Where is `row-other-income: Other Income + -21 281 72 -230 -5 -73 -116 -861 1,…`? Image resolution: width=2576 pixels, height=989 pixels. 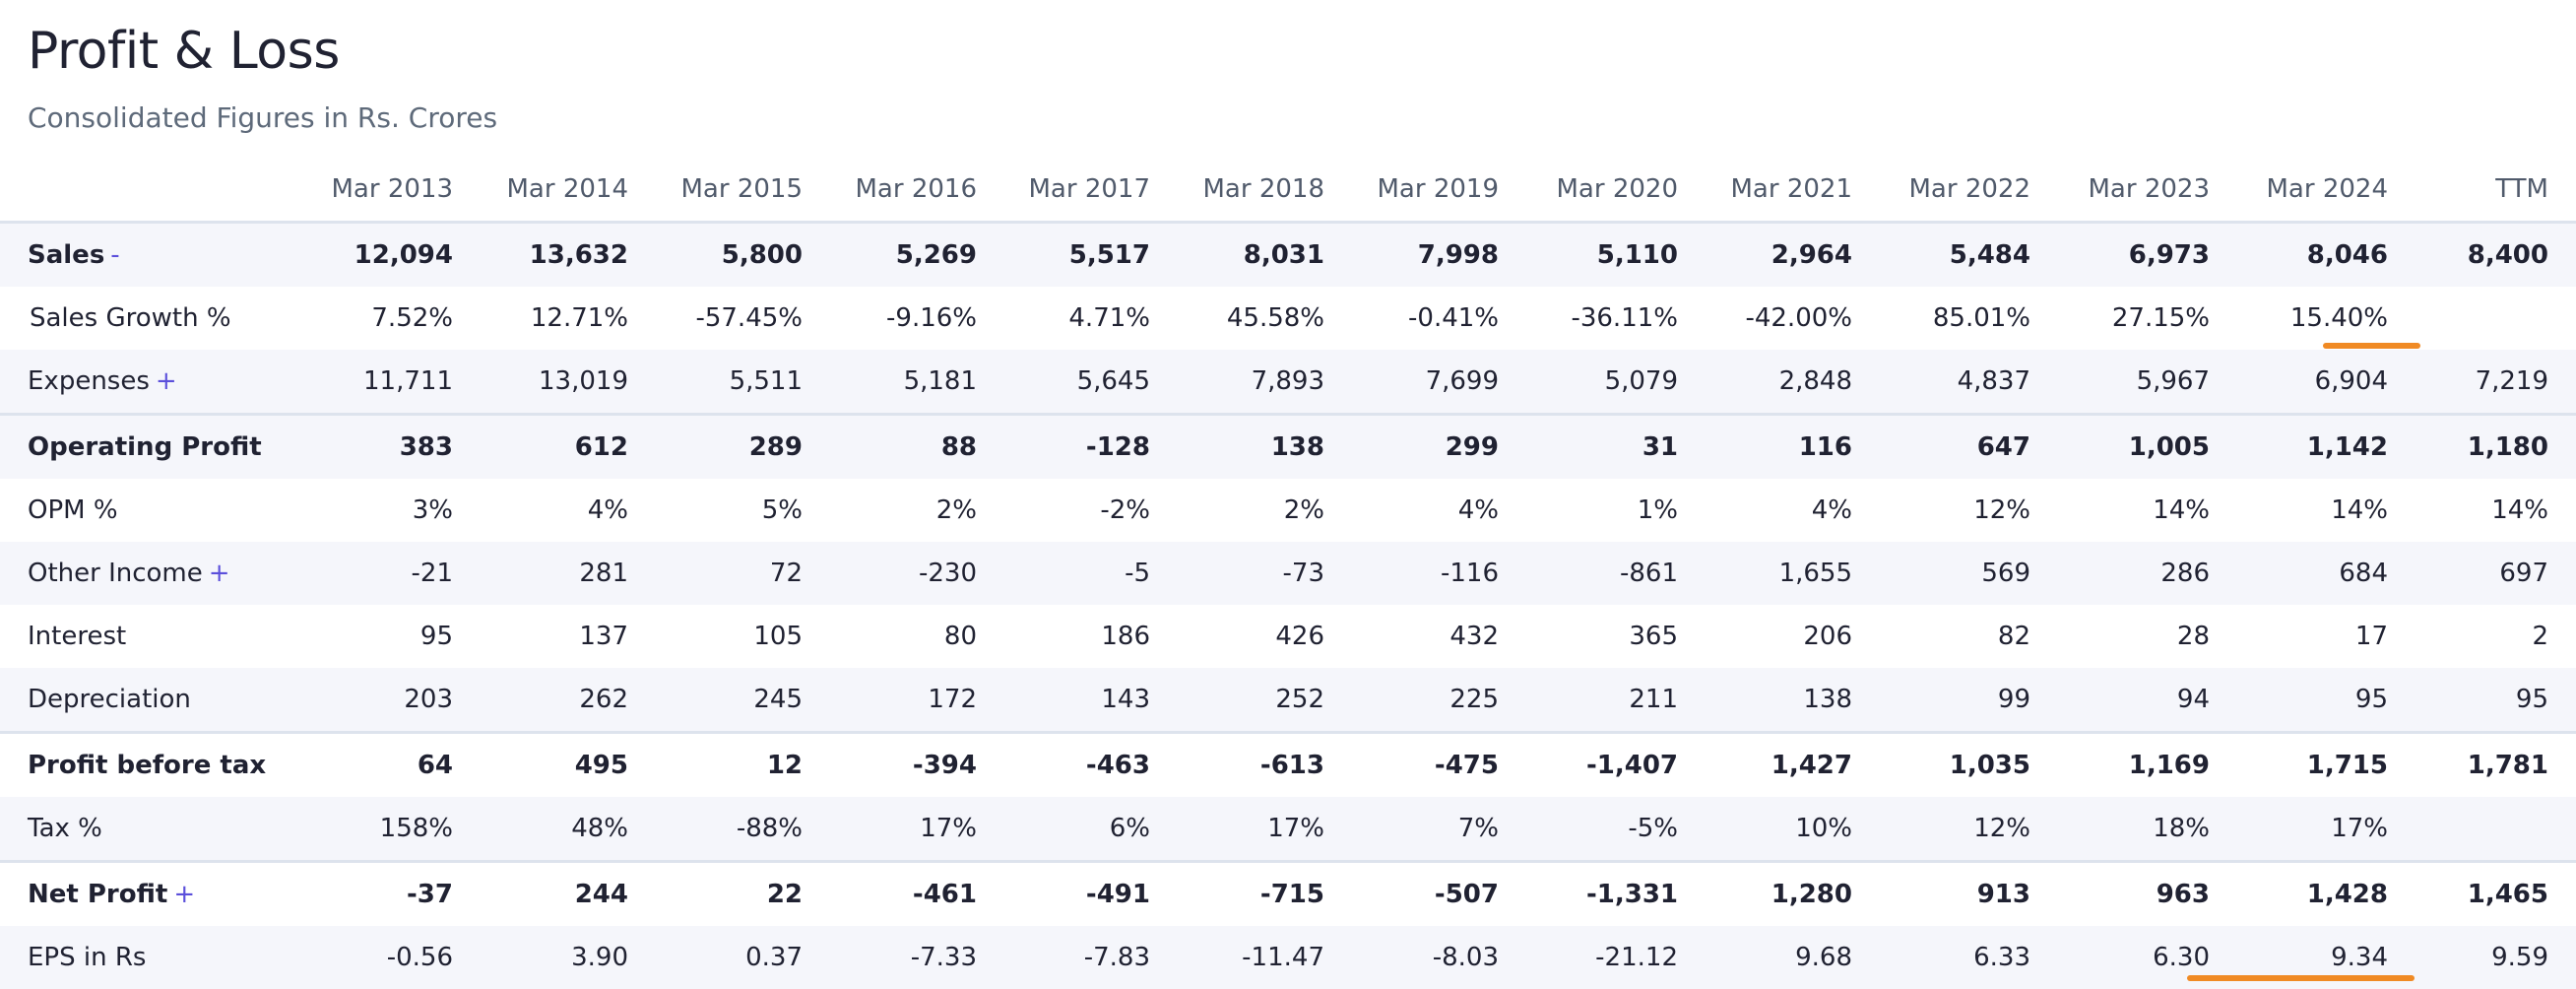 row-other-income: Other Income + -21 281 72 -230 -5 -73 -116 -861 1,… is located at coordinates (1288, 573).